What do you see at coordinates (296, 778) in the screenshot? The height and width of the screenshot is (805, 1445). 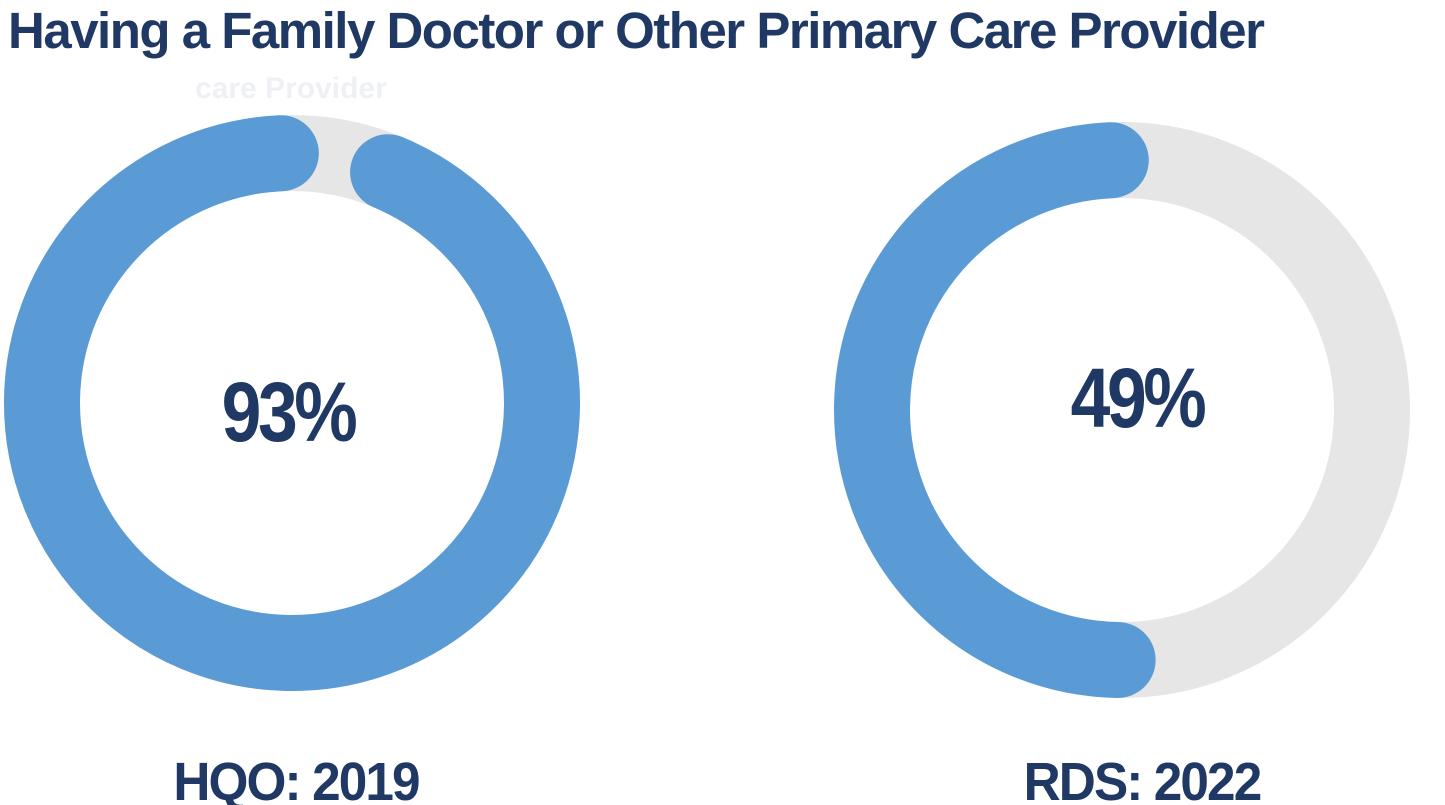 I see `hqo-caption: HQO: 2019` at bounding box center [296, 778].